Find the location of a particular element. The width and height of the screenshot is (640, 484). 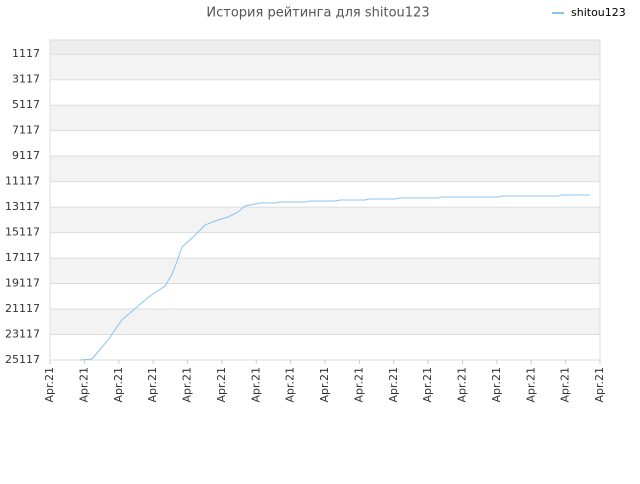

y-tick-label: 15117 is located at coordinates (22, 232).